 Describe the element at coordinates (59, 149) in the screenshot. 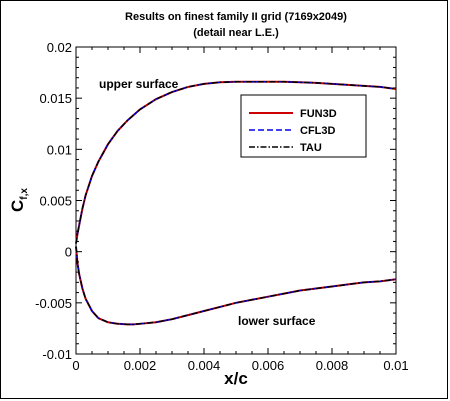

I see `y-tick-label: 0.01` at that location.